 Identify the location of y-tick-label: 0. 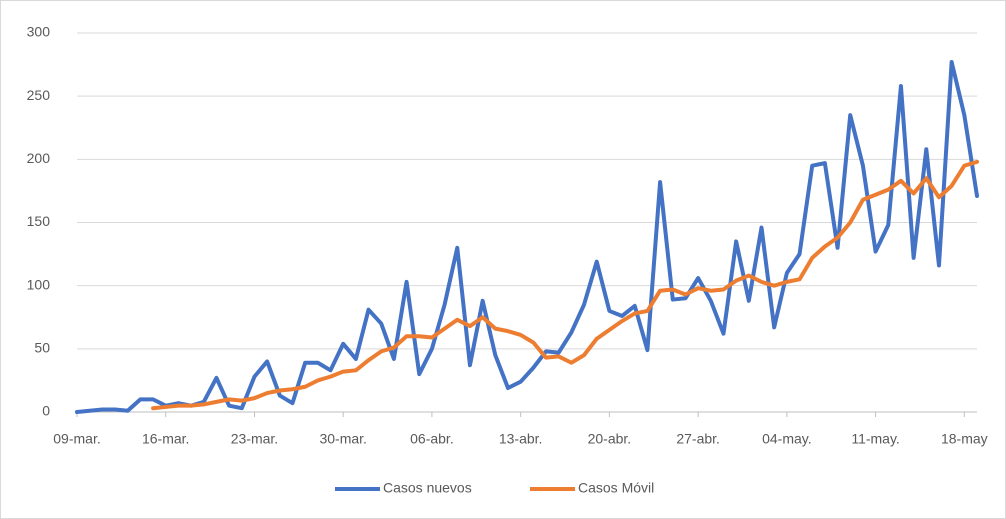
(46, 411).